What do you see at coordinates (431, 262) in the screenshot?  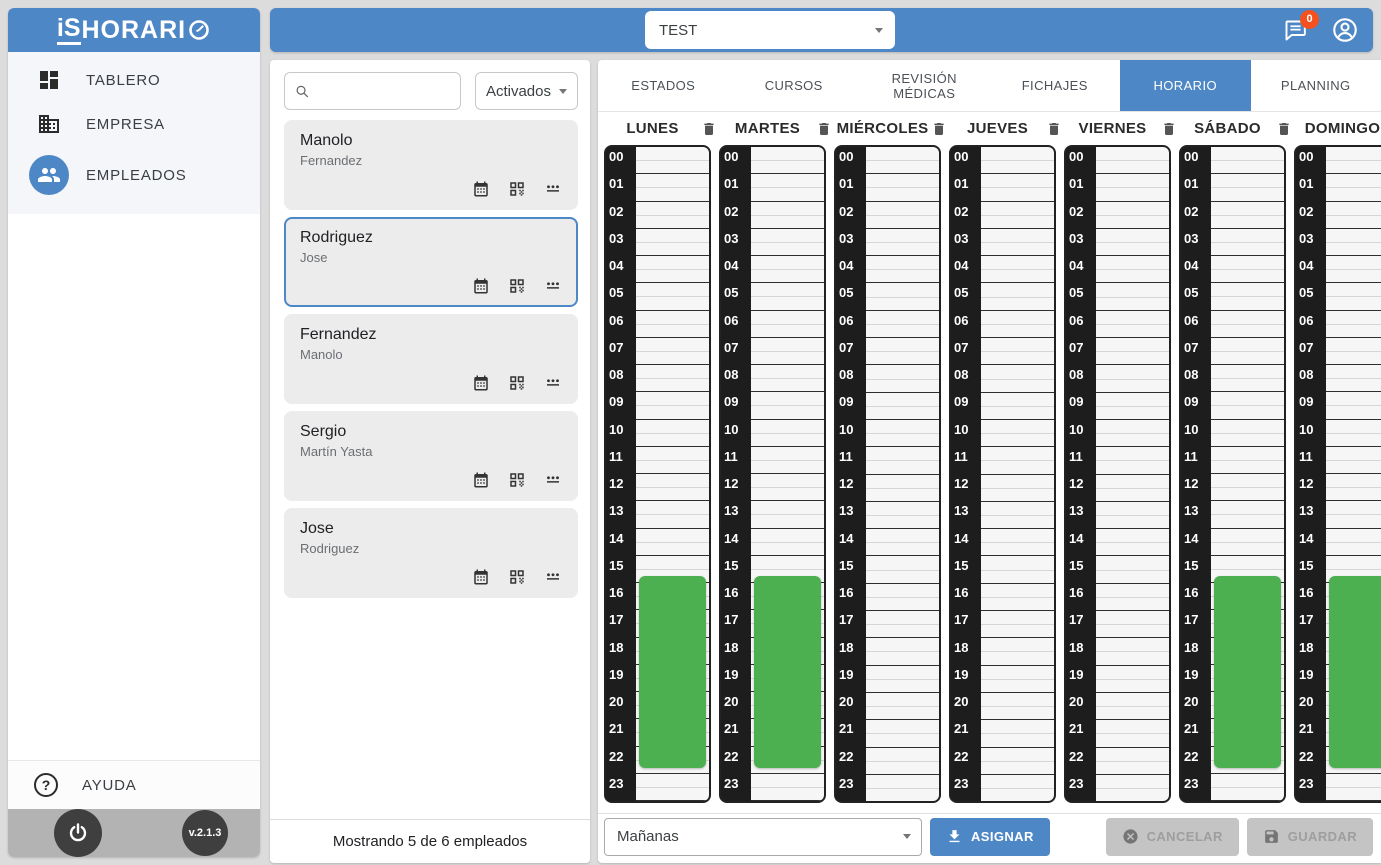 I see `employee-card: Rodriguez Jose` at bounding box center [431, 262].